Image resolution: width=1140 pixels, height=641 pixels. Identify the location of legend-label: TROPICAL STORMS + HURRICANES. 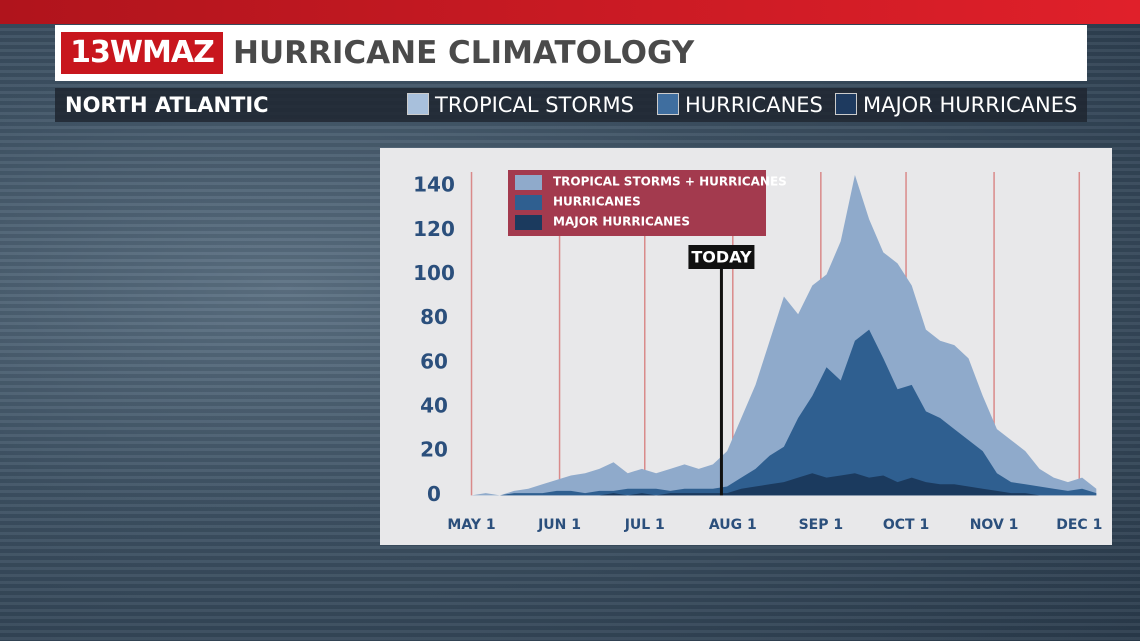
(670, 182).